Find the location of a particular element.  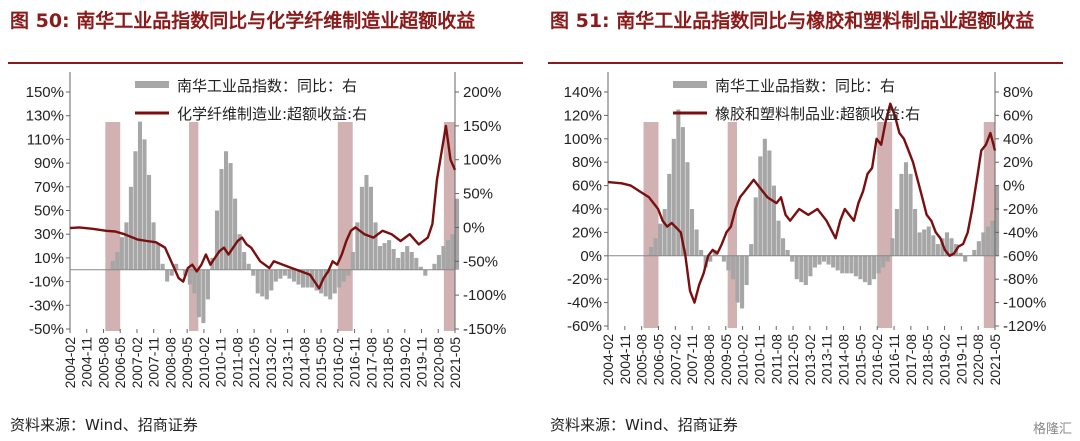

right-tick-label: -40% is located at coordinates (1020, 232).